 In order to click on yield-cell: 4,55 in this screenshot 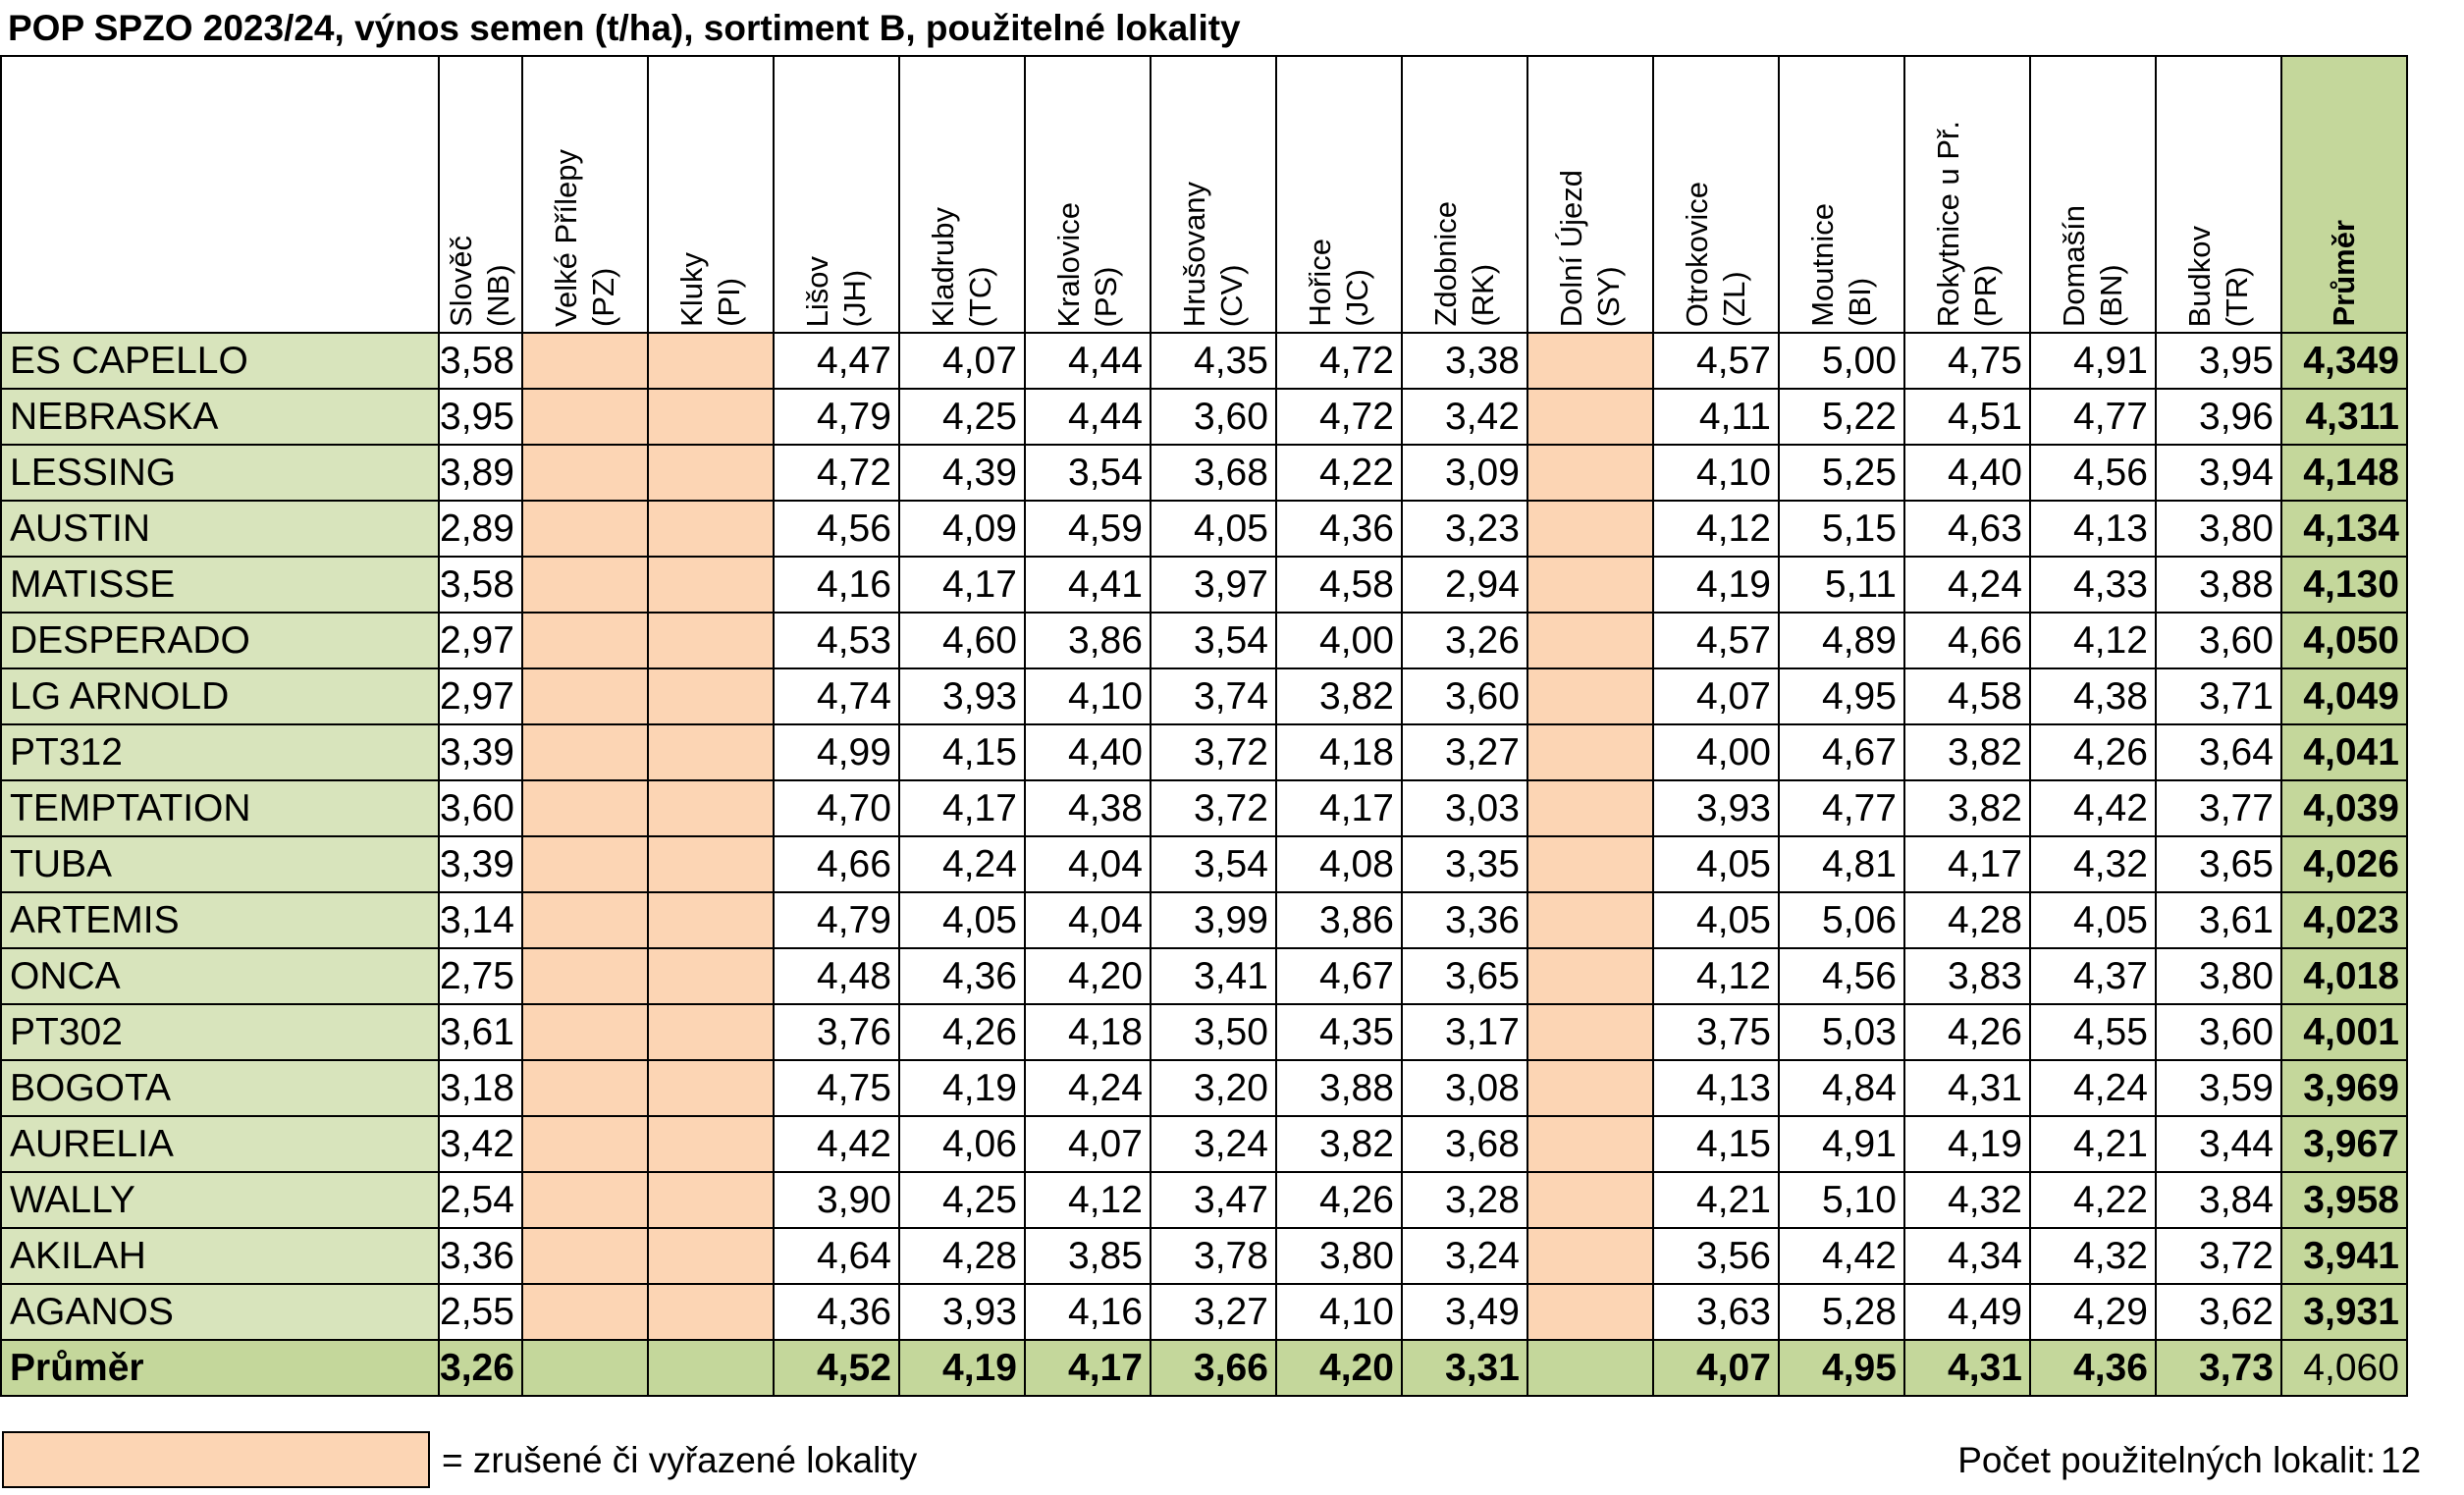, I will do `click(2092, 1032)`.